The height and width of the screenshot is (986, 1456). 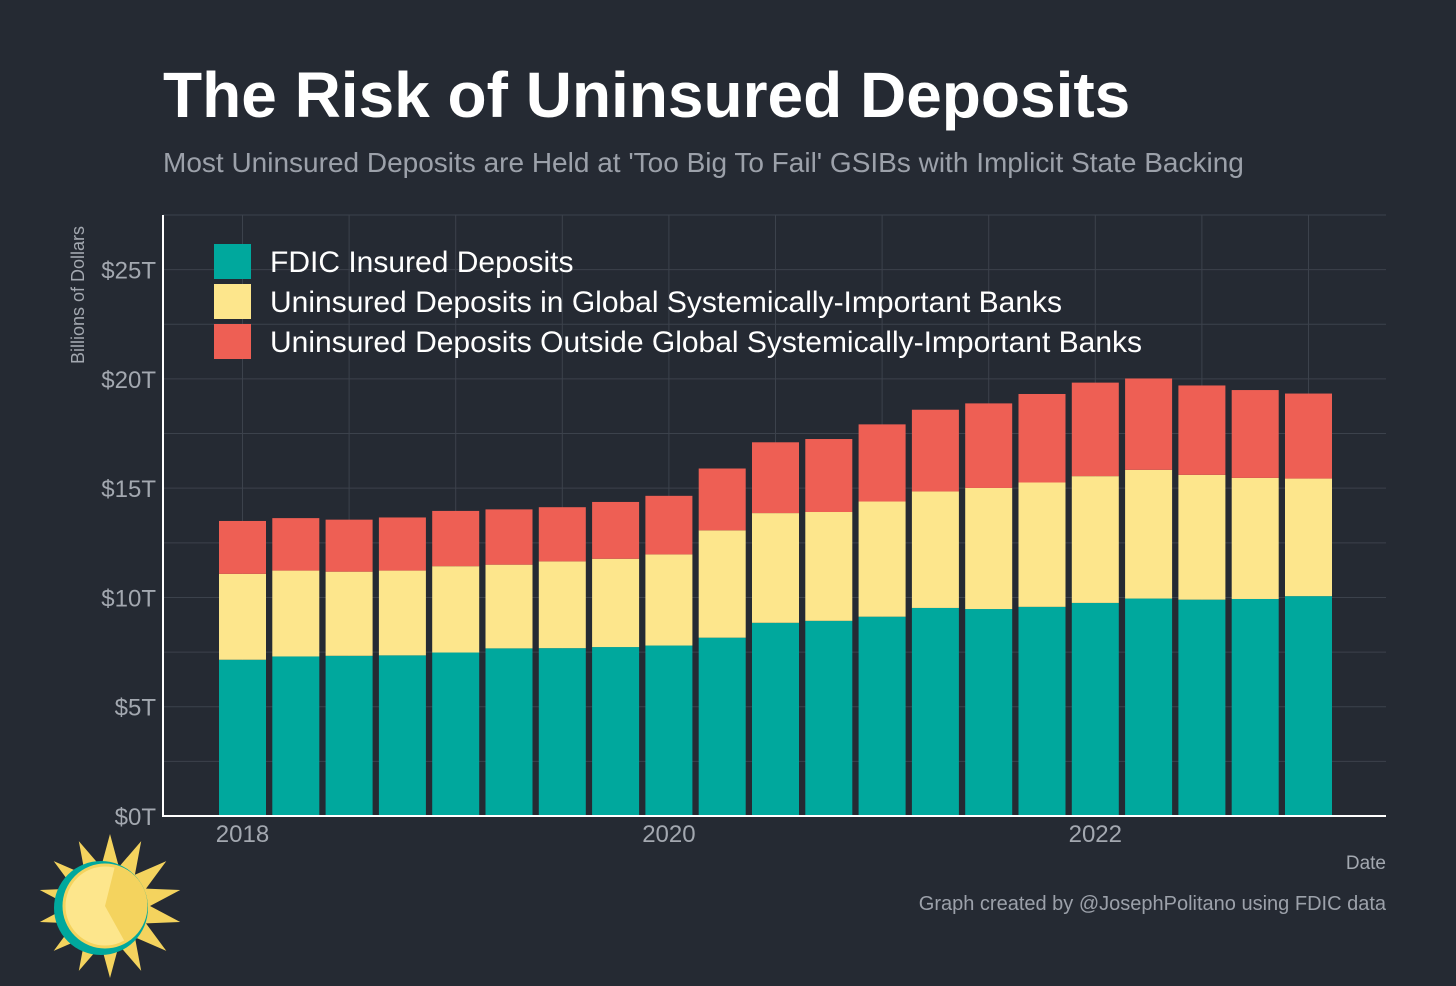 I want to click on page-title: The Risk of Uninsured Deposits, so click(x=647, y=95).